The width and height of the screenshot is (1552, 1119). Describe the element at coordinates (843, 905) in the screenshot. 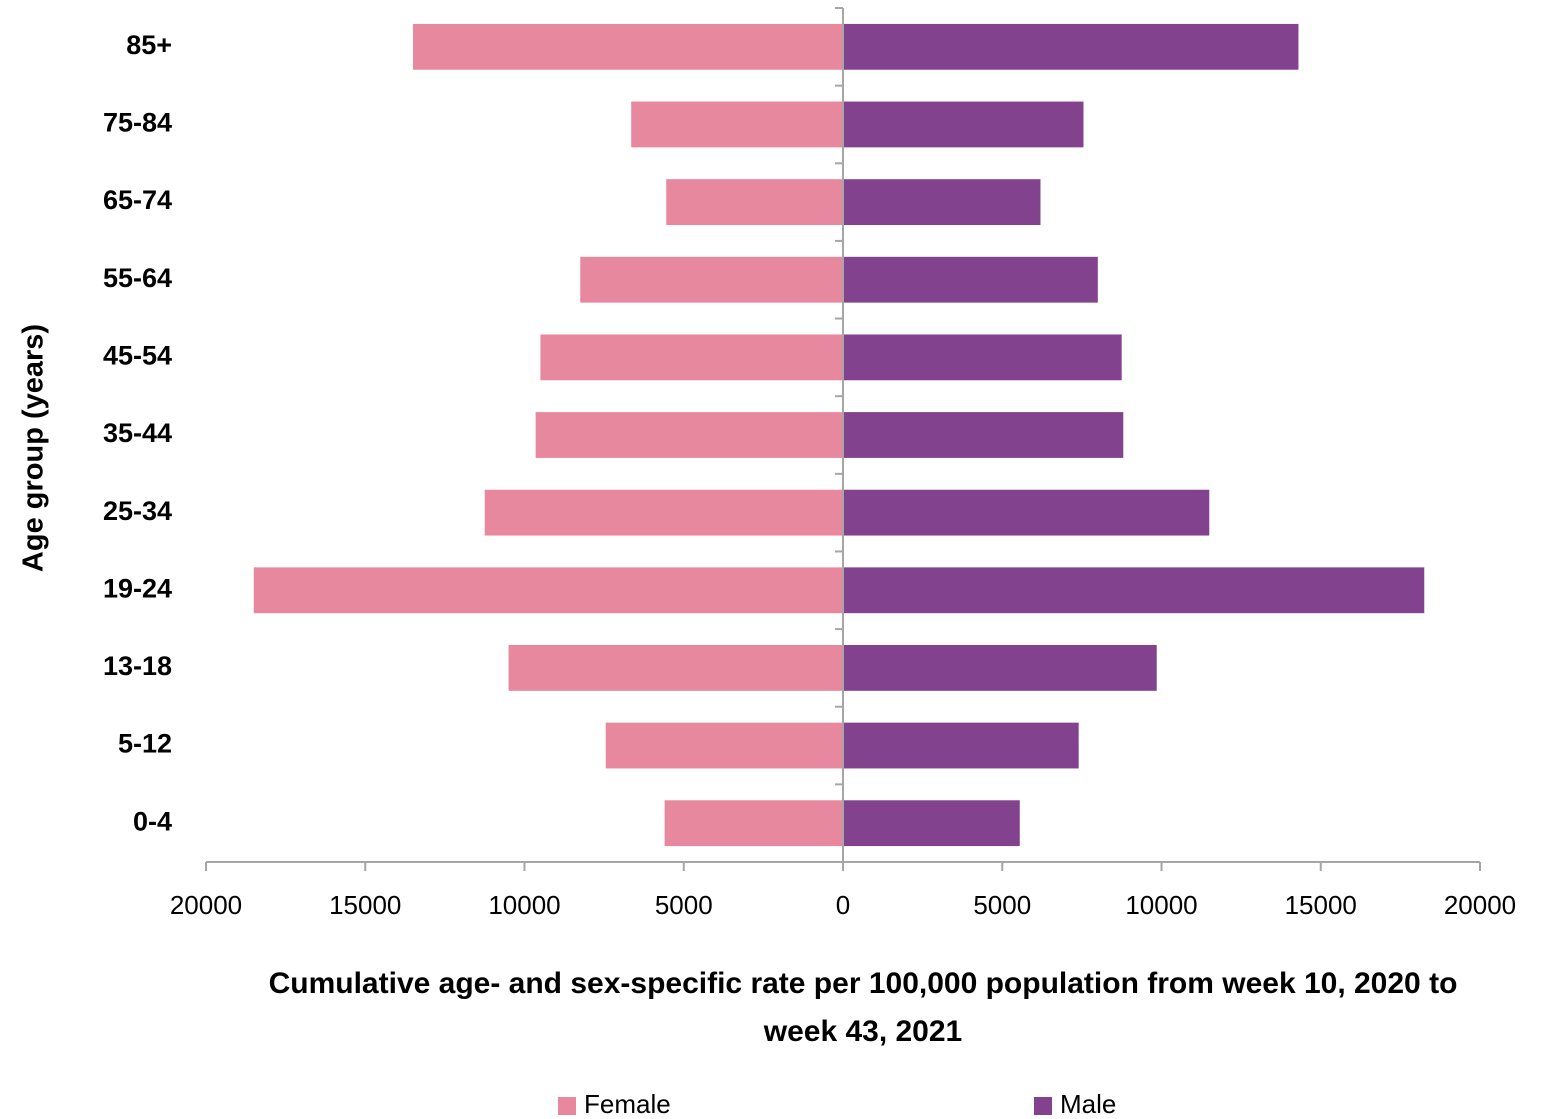

I see `x-tick-label: 0` at that location.